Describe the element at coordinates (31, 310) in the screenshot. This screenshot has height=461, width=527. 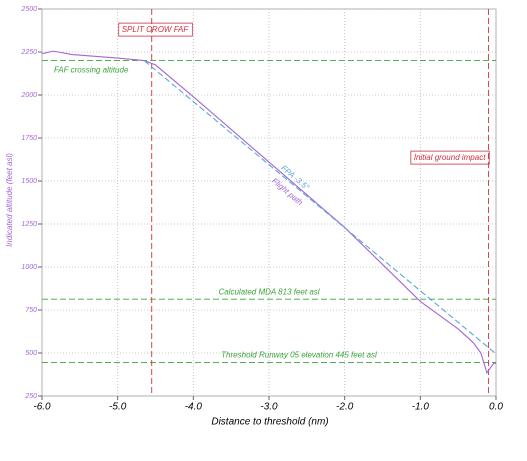
I see `y-tick-label: 750` at that location.